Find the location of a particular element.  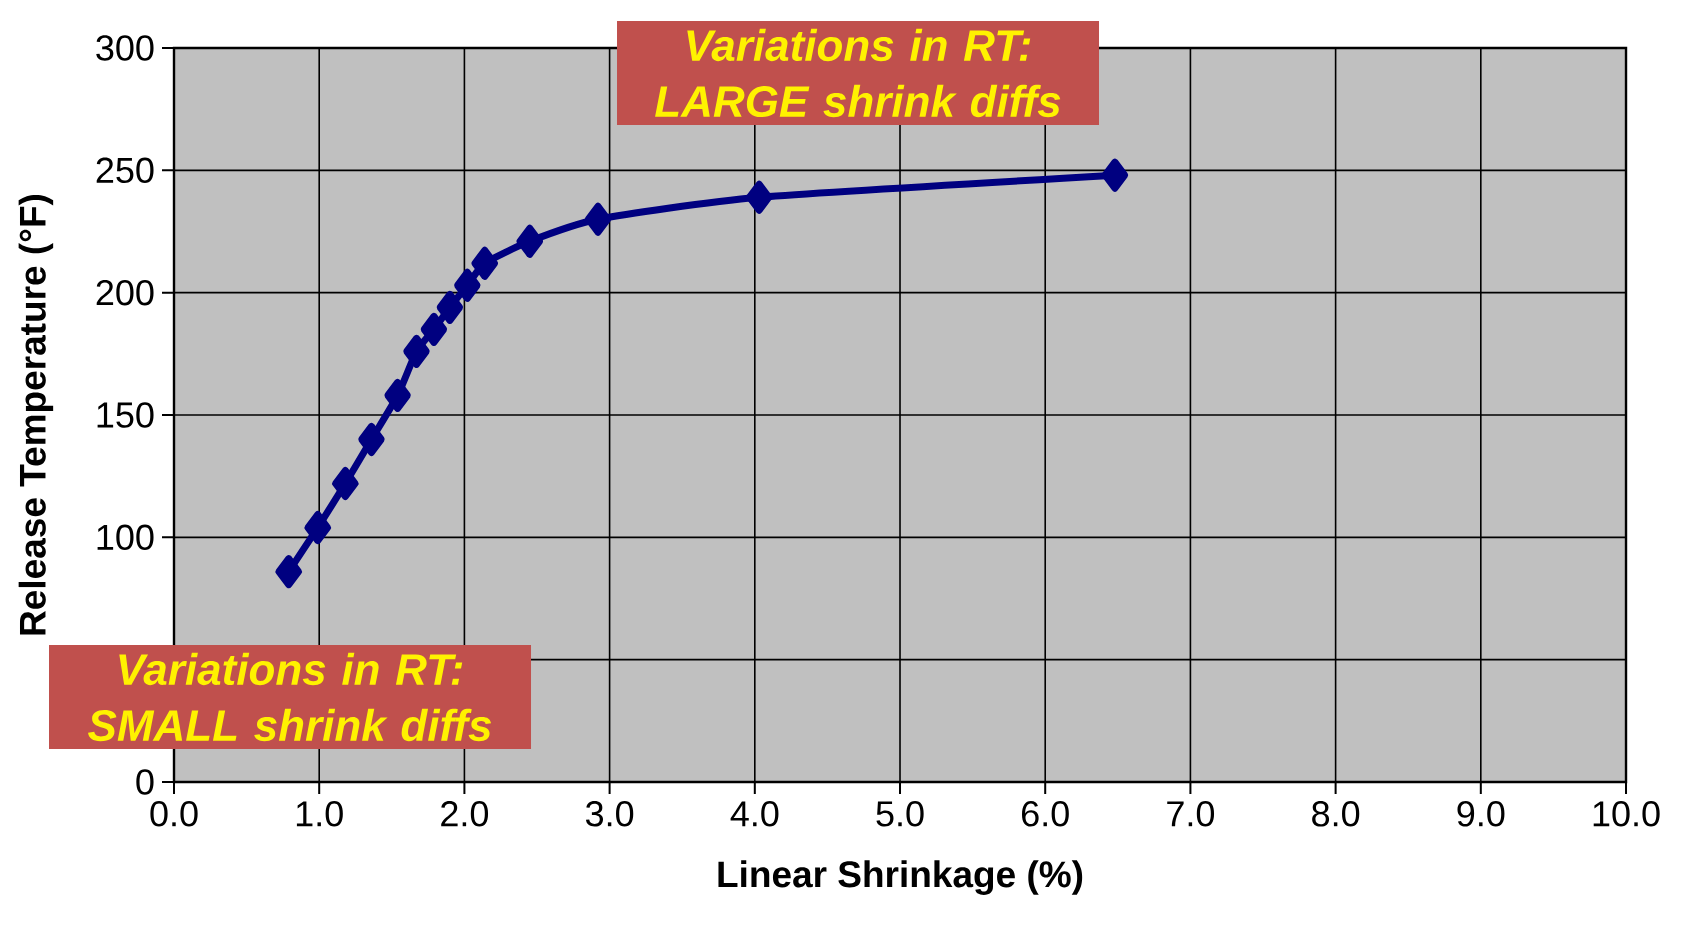

x-tick-label: 8.0 is located at coordinates (1336, 814).